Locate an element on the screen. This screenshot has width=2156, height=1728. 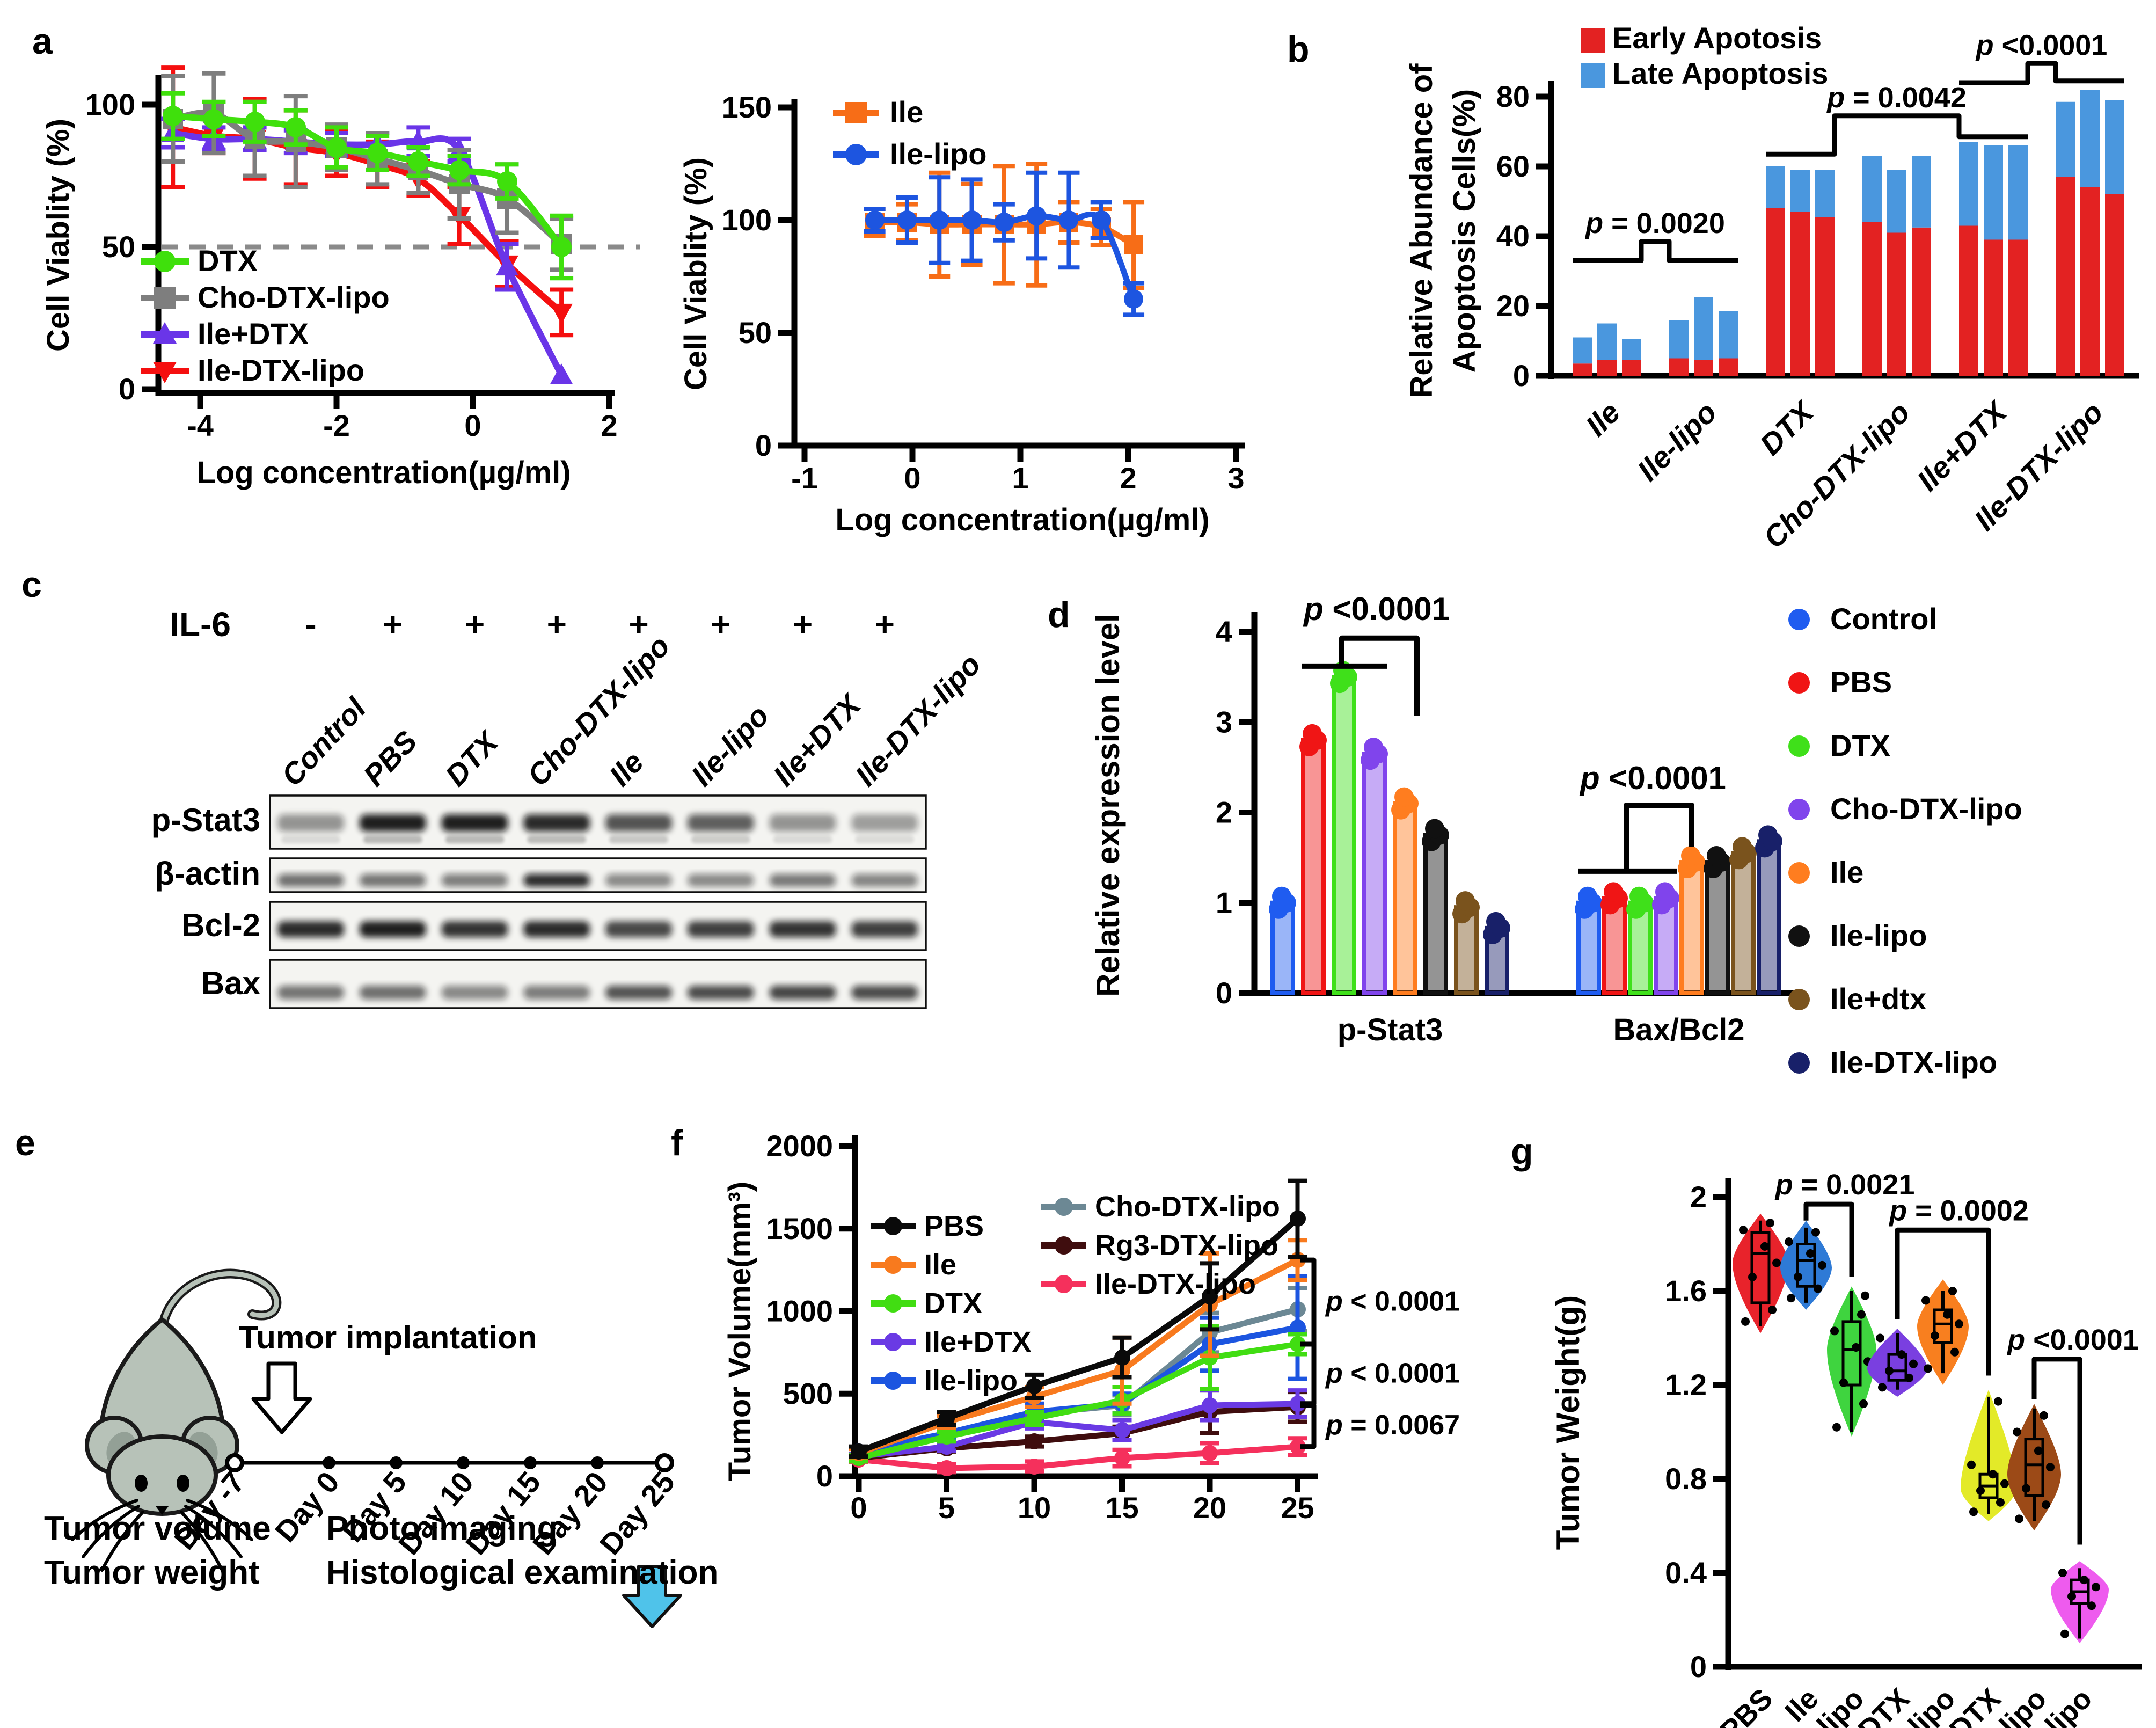
significance-bracket is located at coordinates (2057, 1451).